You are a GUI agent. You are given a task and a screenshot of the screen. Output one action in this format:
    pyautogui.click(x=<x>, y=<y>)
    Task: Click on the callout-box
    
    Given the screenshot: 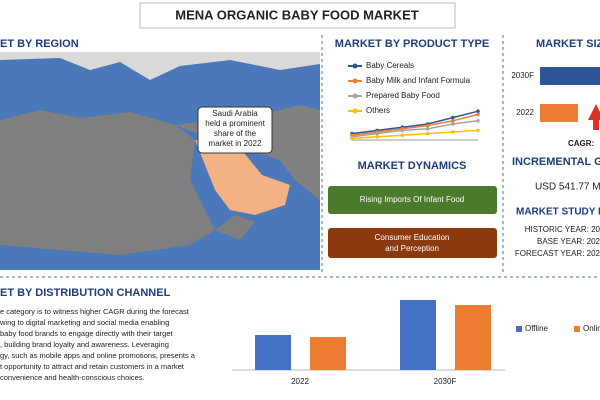 What is the action you would take?
    pyautogui.click(x=235, y=130)
    